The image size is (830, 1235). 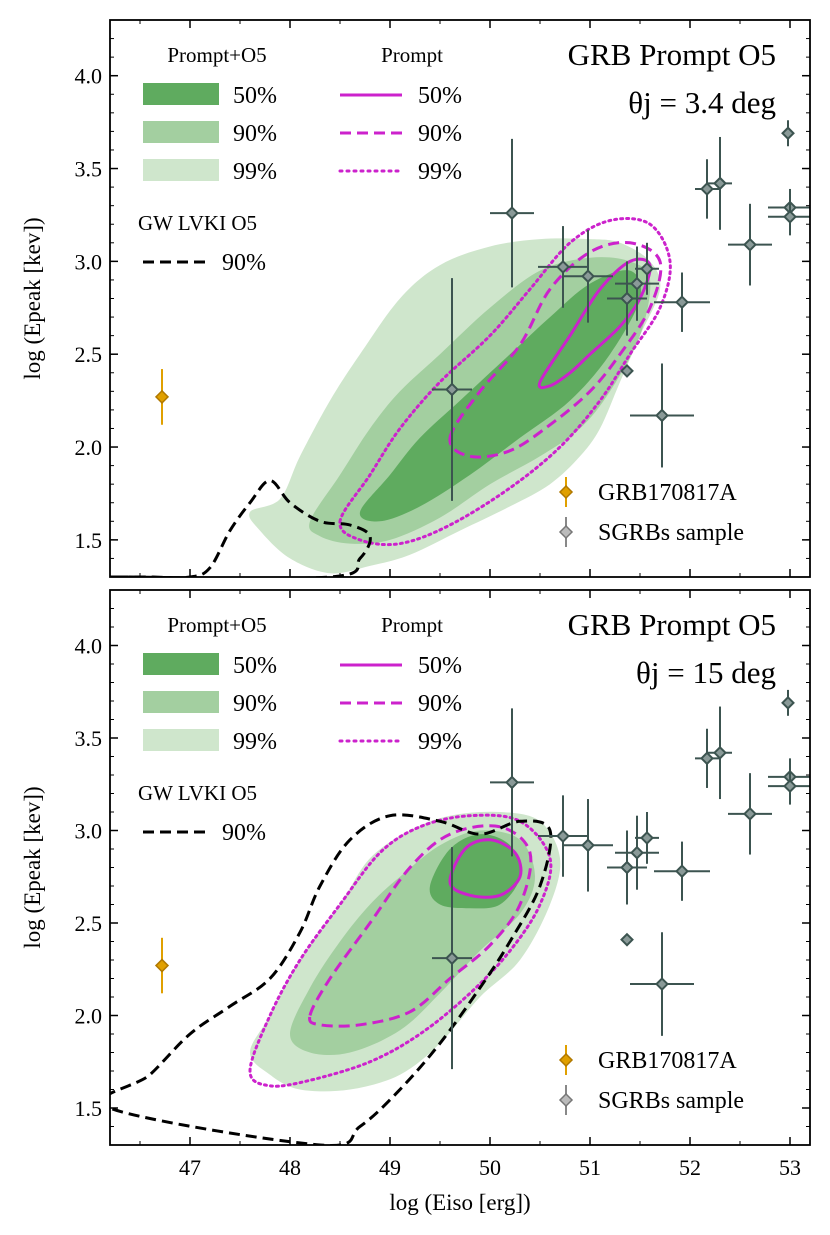 I want to click on legend-label-gw: 90%, so click(x=244, y=833).